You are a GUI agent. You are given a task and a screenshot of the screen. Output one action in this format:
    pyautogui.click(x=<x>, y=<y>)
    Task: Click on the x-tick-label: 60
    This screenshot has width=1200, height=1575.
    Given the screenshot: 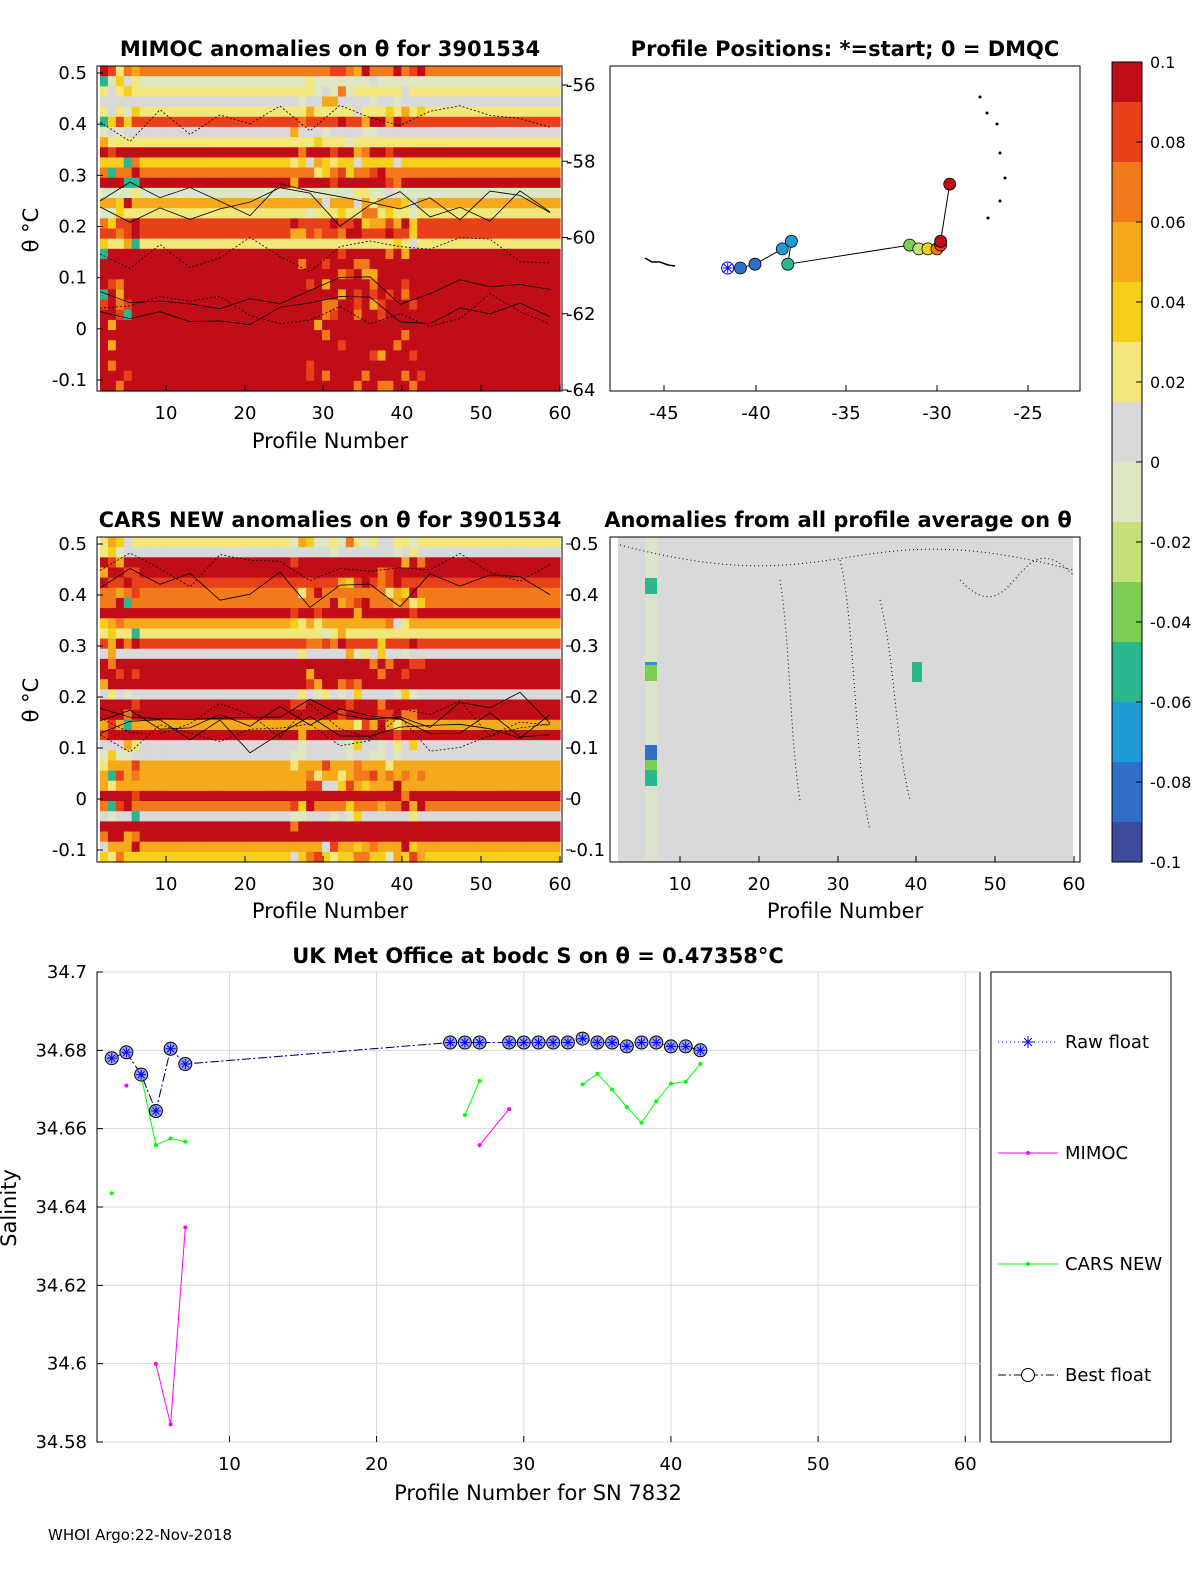 What is the action you would take?
    pyautogui.click(x=1074, y=884)
    